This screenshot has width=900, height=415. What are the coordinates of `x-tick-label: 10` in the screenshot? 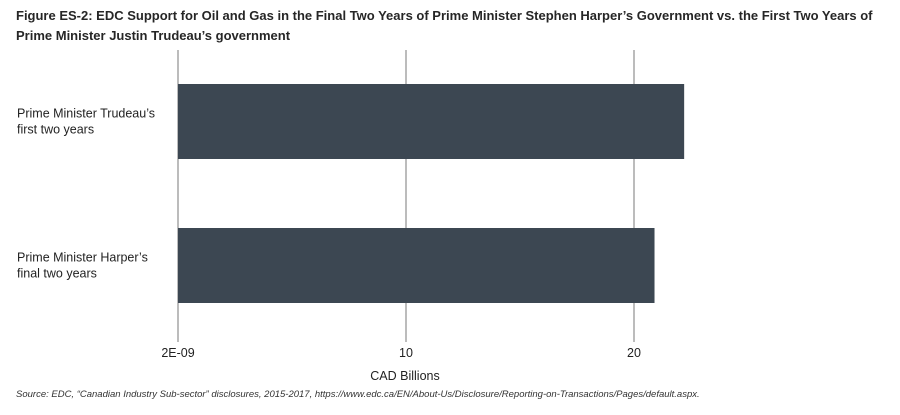 It's located at (406, 353).